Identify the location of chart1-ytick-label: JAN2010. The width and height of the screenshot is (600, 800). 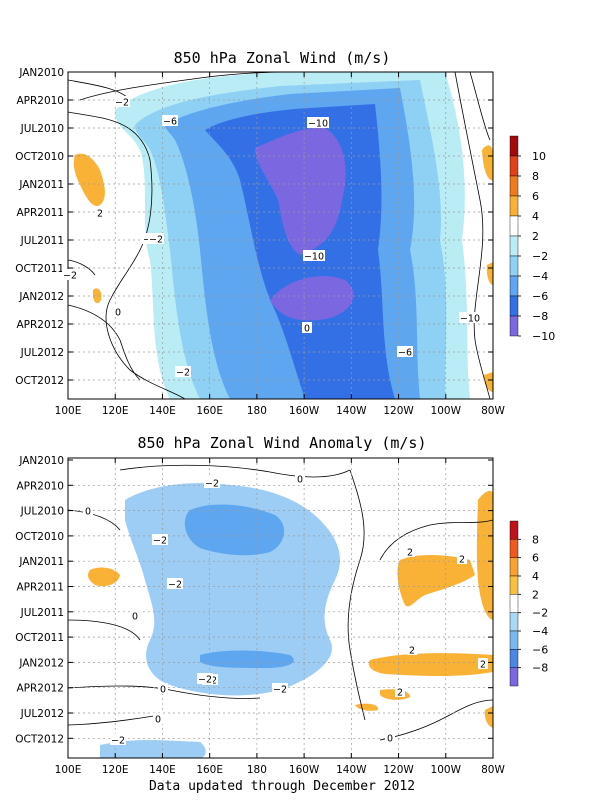
(41, 73).